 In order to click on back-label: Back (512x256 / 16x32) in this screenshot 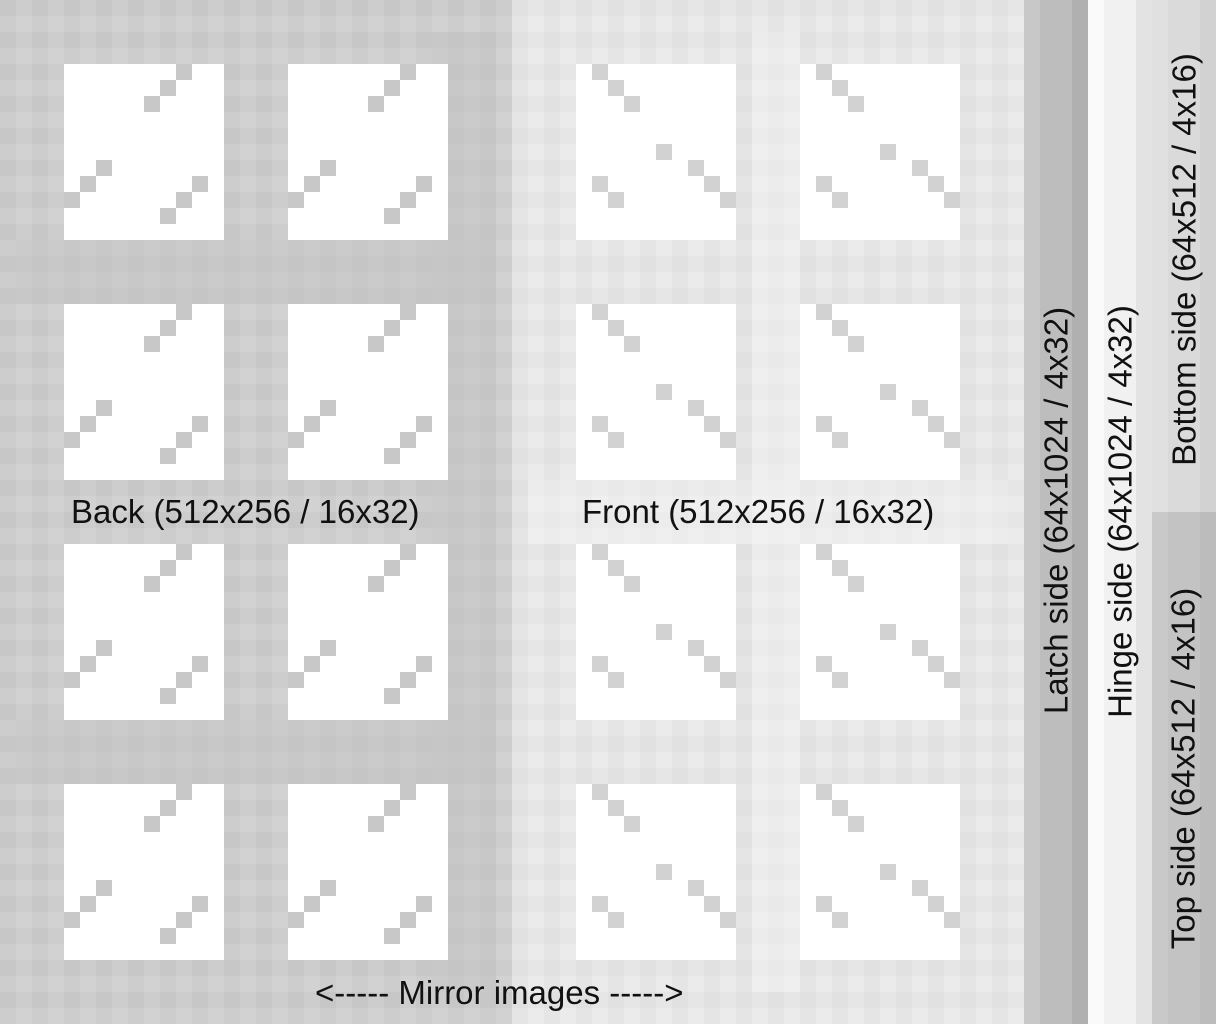, I will do `click(245, 511)`.